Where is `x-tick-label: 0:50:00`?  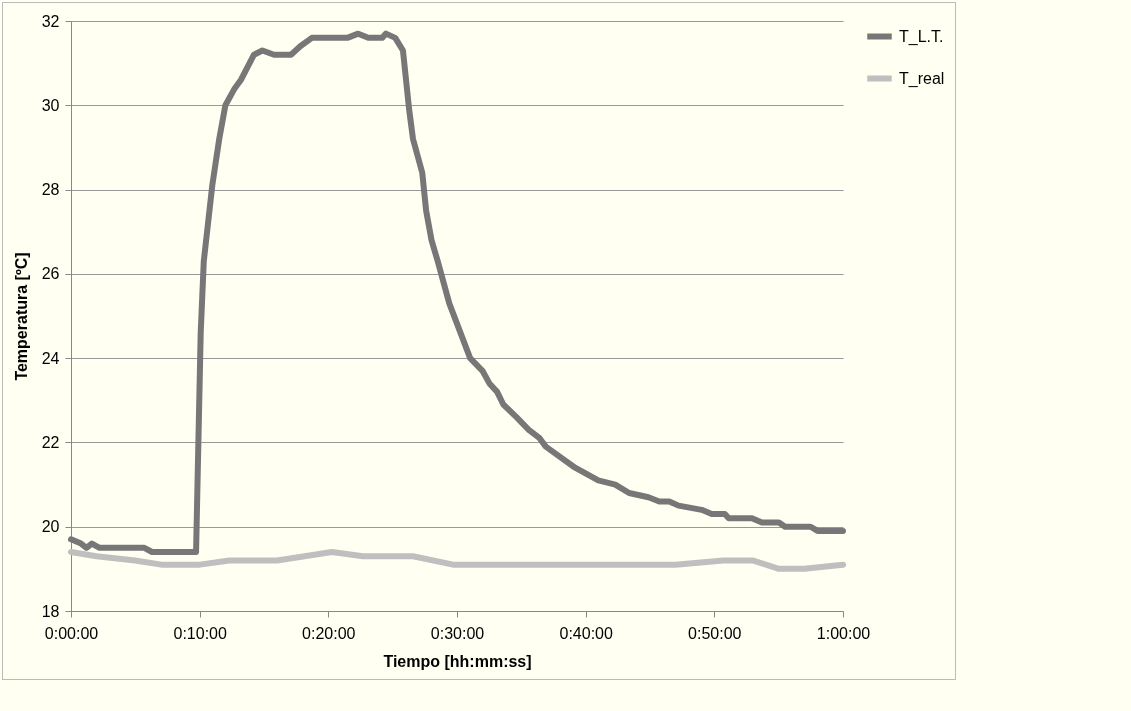 x-tick-label: 0:50:00 is located at coordinates (715, 633).